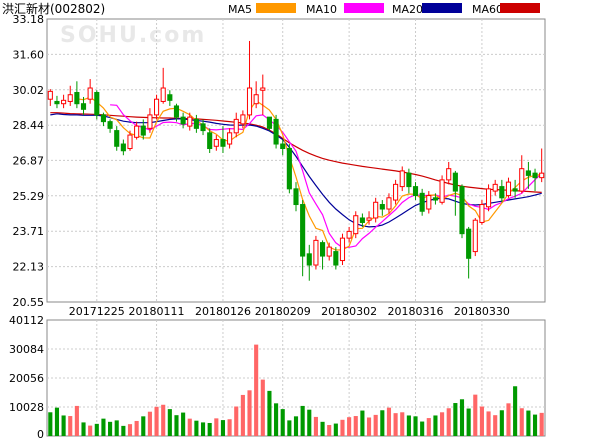  I want to click on volume-tick-label: 40112, so click(26, 320).